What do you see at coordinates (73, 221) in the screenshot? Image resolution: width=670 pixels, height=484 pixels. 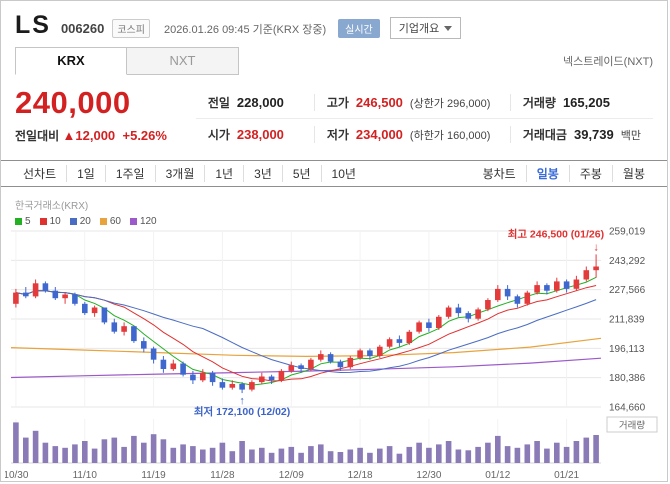 I see `ma20-swatch-icon` at bounding box center [73, 221].